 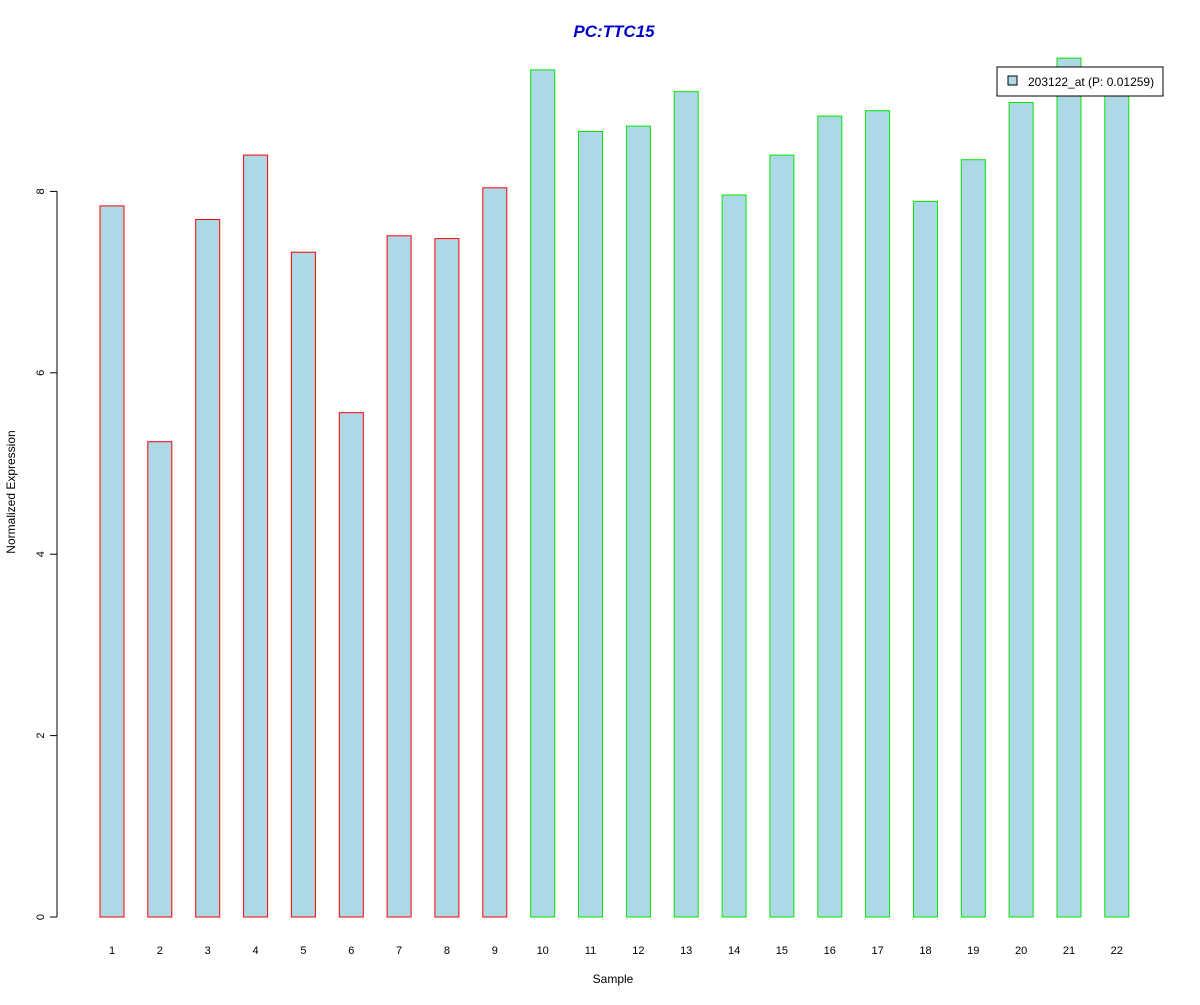 I want to click on x-tick-labels: 1 2 3 4 5 6 7 8 9 10 11 12 13 14 15 16 17 18 19 20 21 22, so click(x=616, y=951).